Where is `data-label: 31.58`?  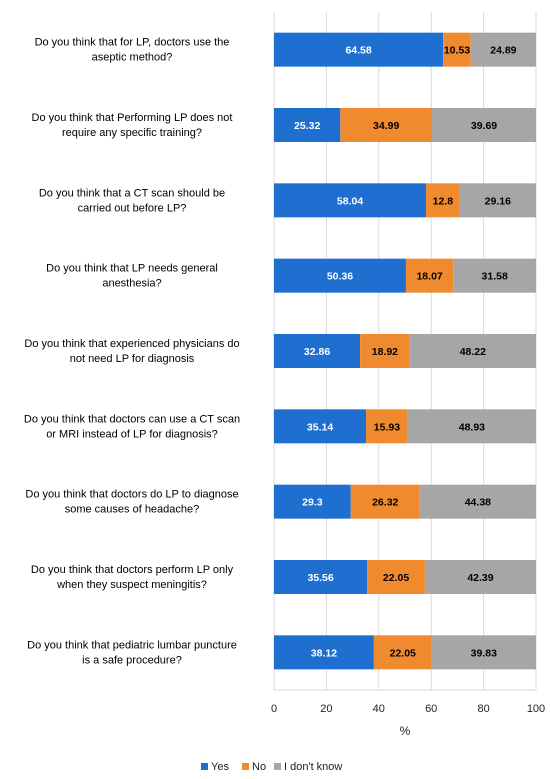 data-label: 31.58 is located at coordinates (495, 277).